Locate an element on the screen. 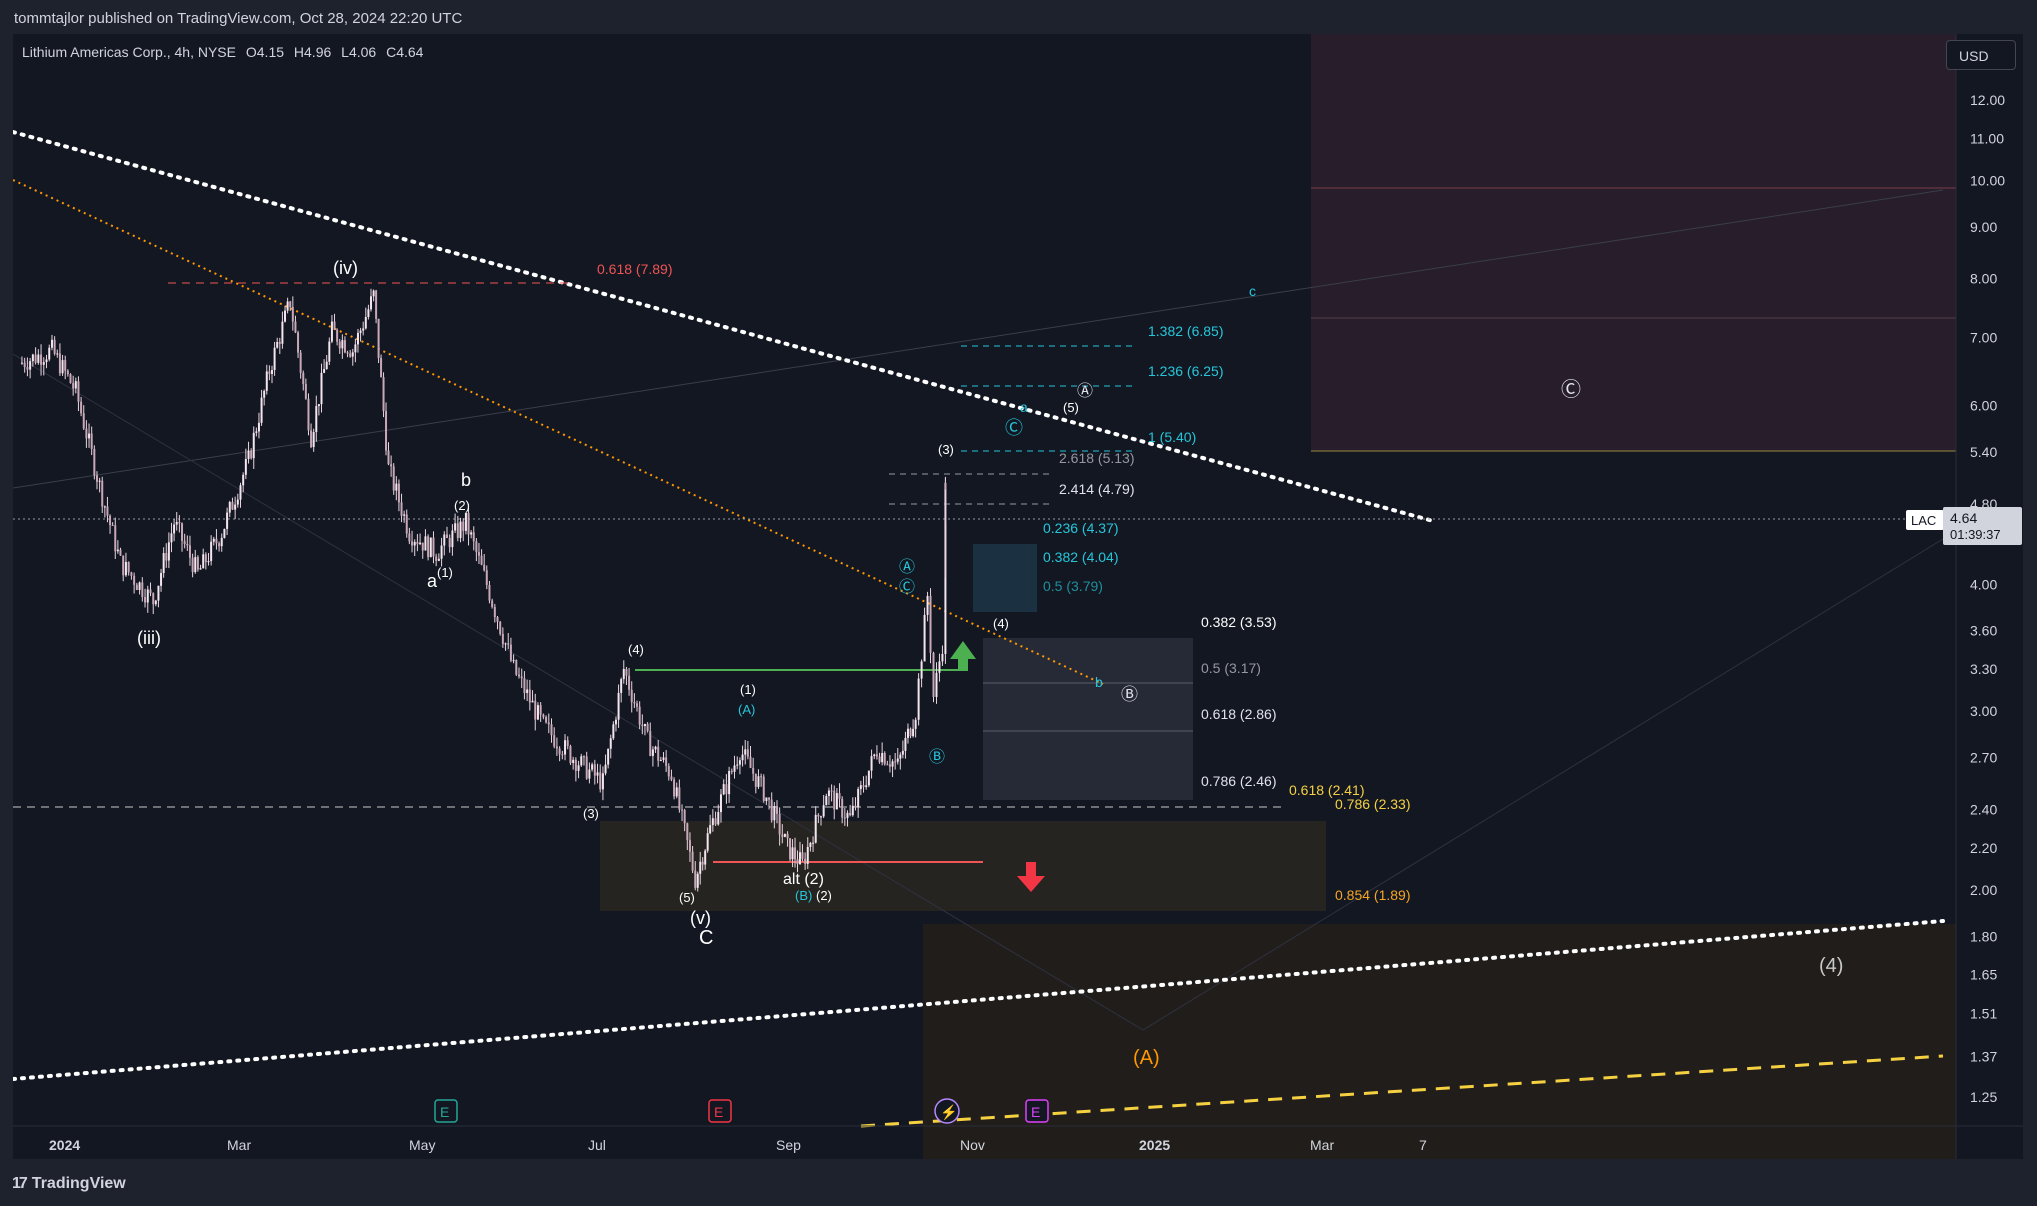  price-tick-label: 11.00 is located at coordinates (1987, 138).